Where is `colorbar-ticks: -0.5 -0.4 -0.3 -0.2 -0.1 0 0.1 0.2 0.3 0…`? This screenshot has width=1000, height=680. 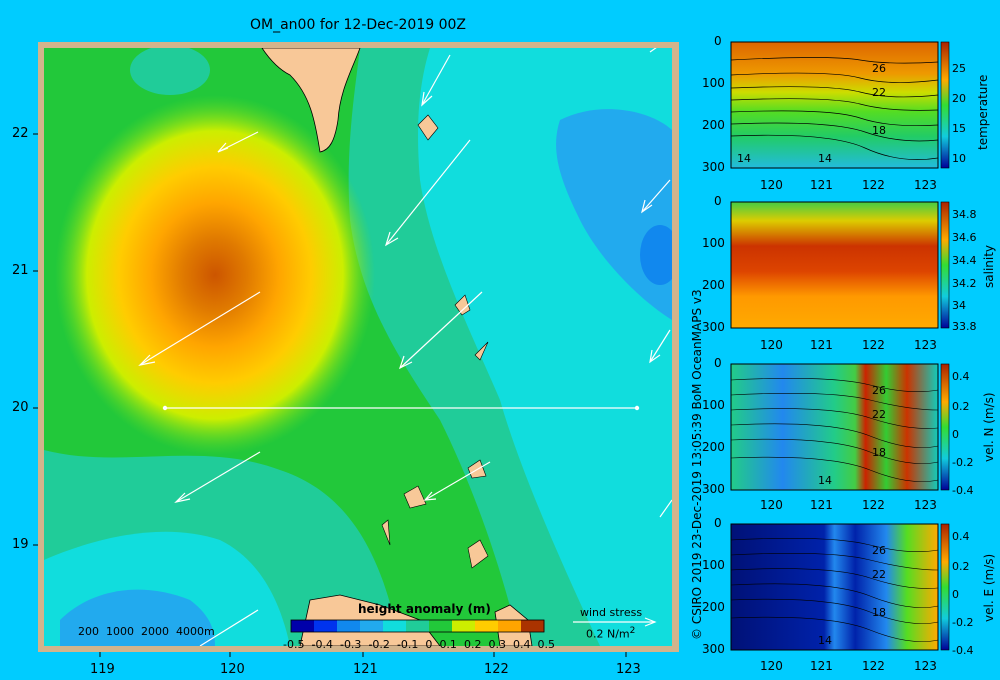
colorbar-ticks: -0.5 -0.4 -0.3 -0.2 -0.1 0 0.1 0.2 0.3 0… is located at coordinates (419, 644).